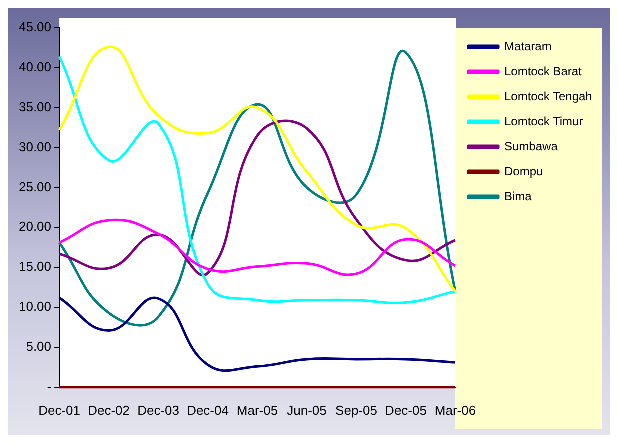 The width and height of the screenshot is (618, 443). What do you see at coordinates (35, 186) in the screenshot?
I see `y-tick-label: 25.00` at bounding box center [35, 186].